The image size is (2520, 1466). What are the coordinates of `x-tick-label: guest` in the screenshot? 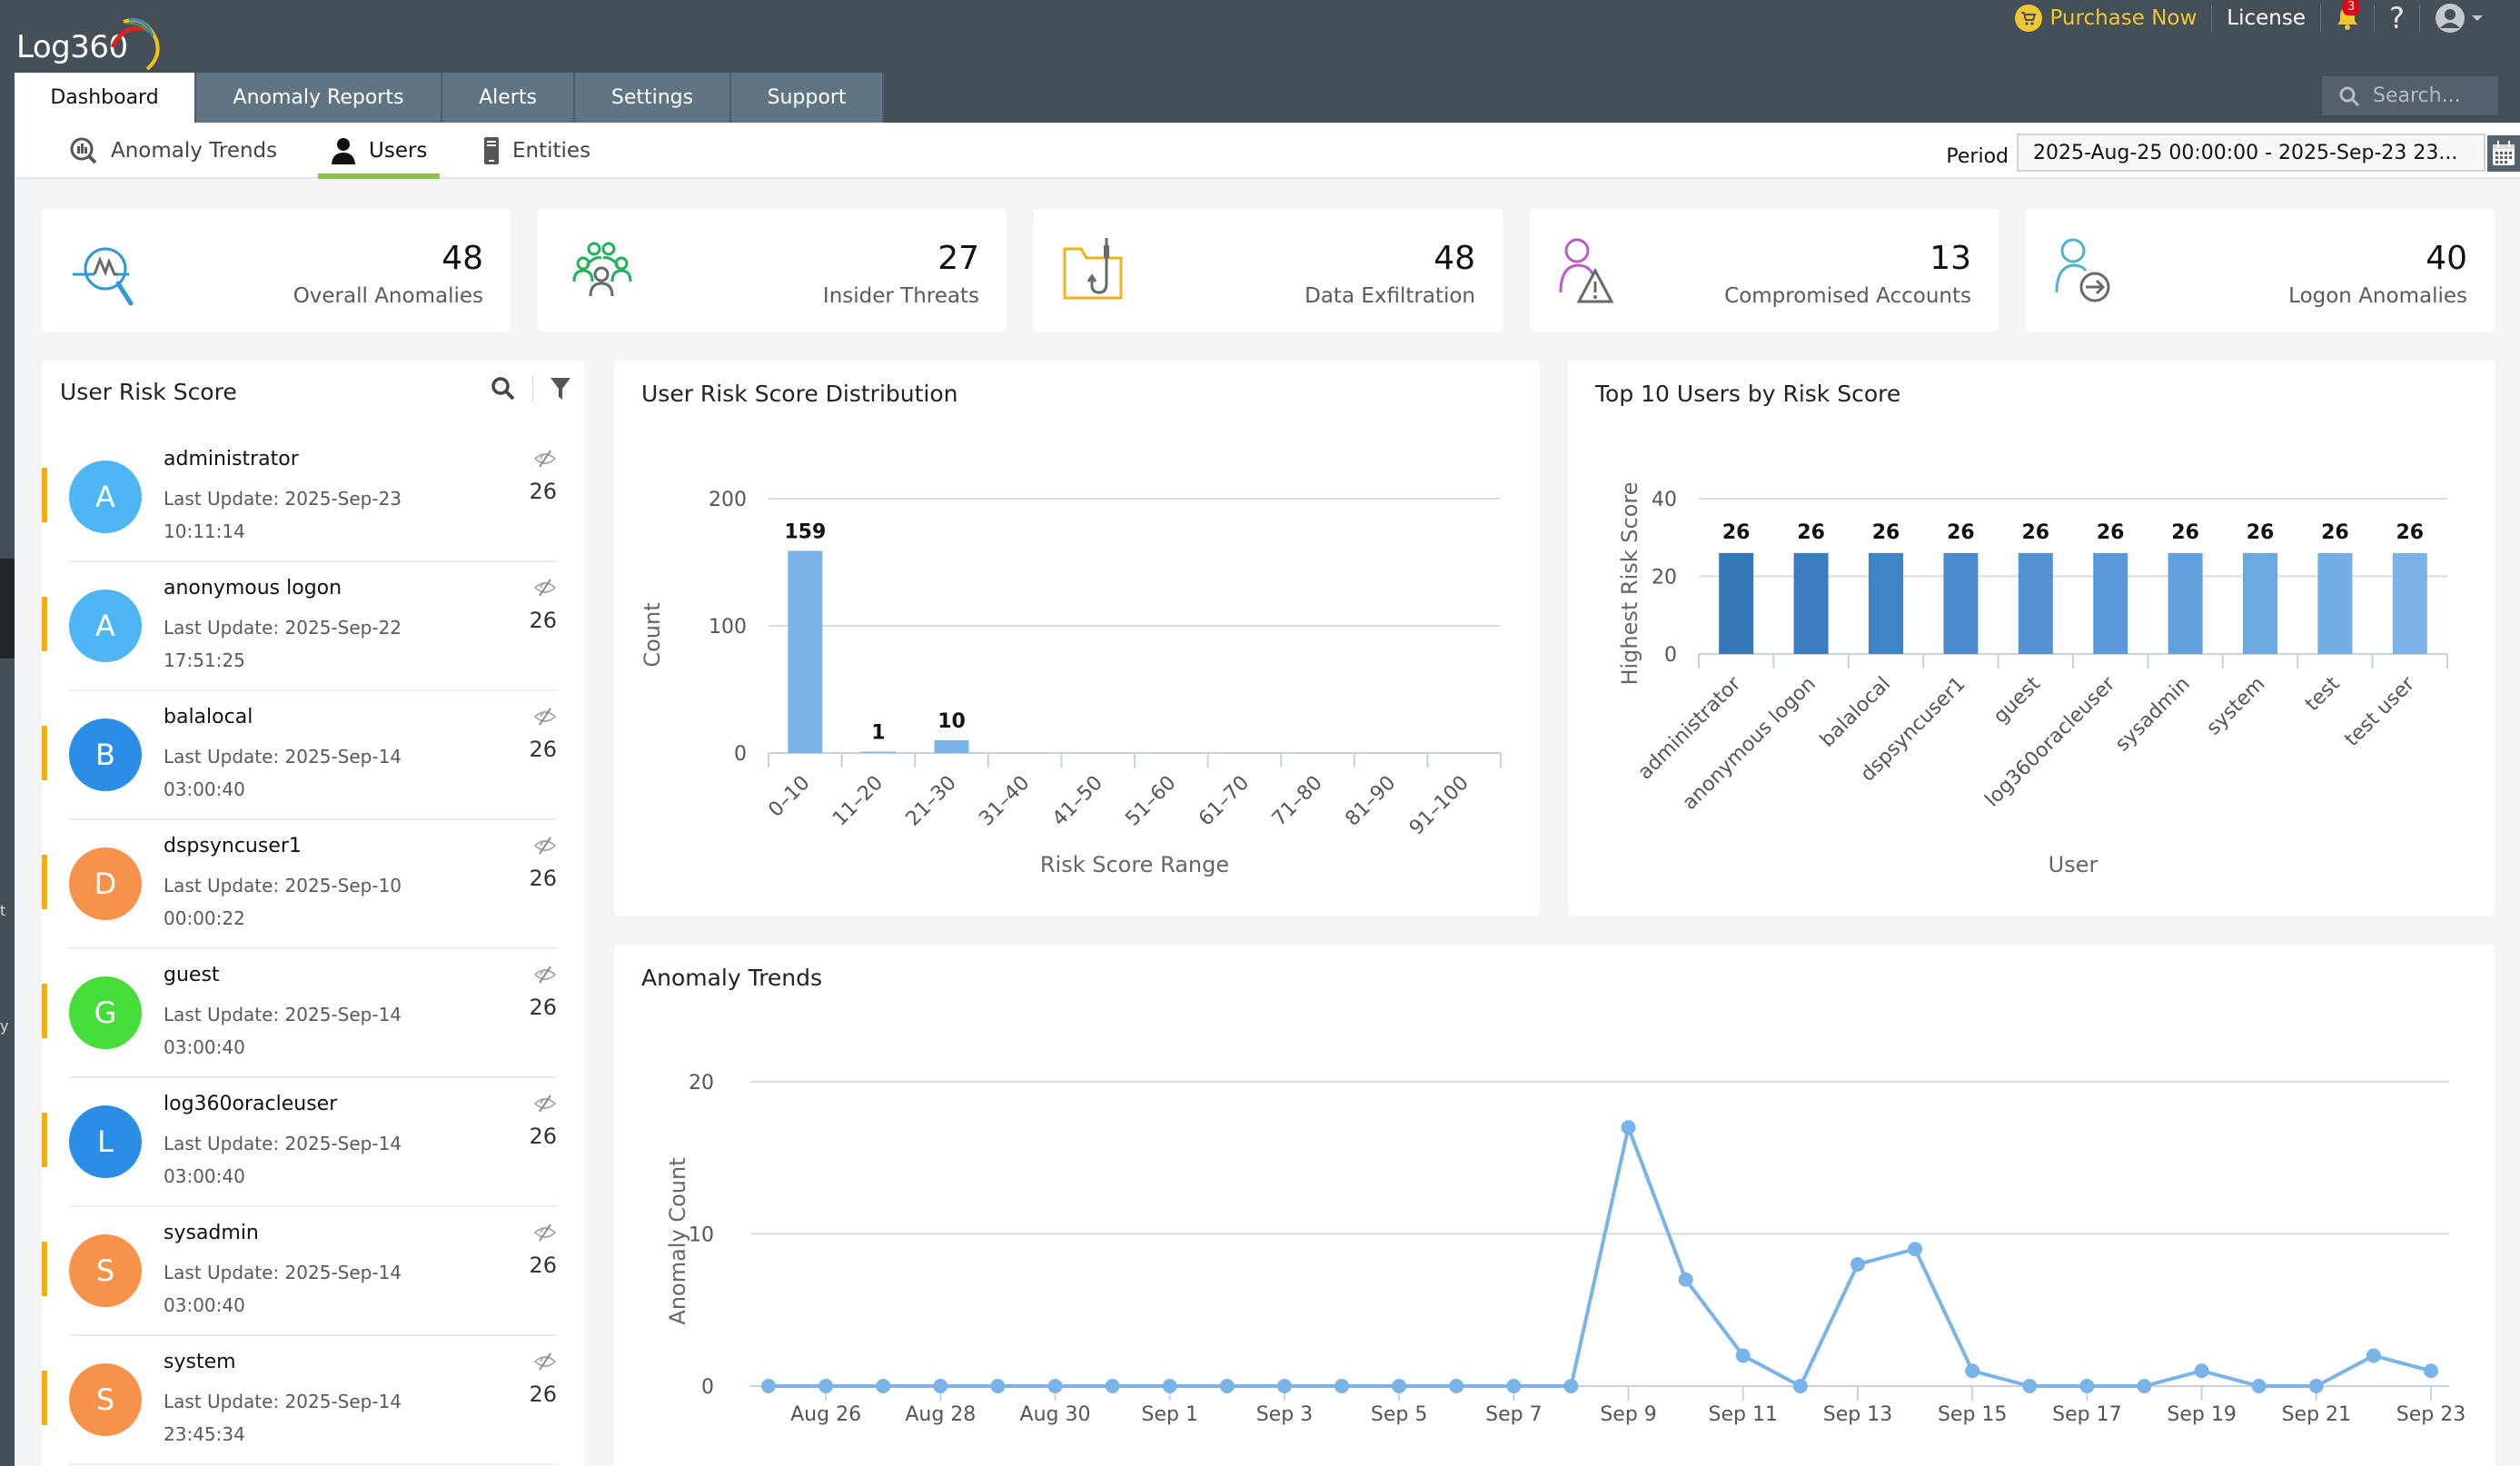 It's located at (2017, 700).